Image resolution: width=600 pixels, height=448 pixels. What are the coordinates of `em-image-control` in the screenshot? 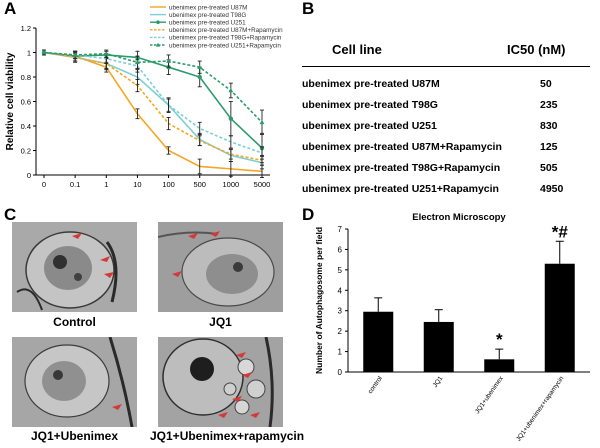 It's located at (74, 267).